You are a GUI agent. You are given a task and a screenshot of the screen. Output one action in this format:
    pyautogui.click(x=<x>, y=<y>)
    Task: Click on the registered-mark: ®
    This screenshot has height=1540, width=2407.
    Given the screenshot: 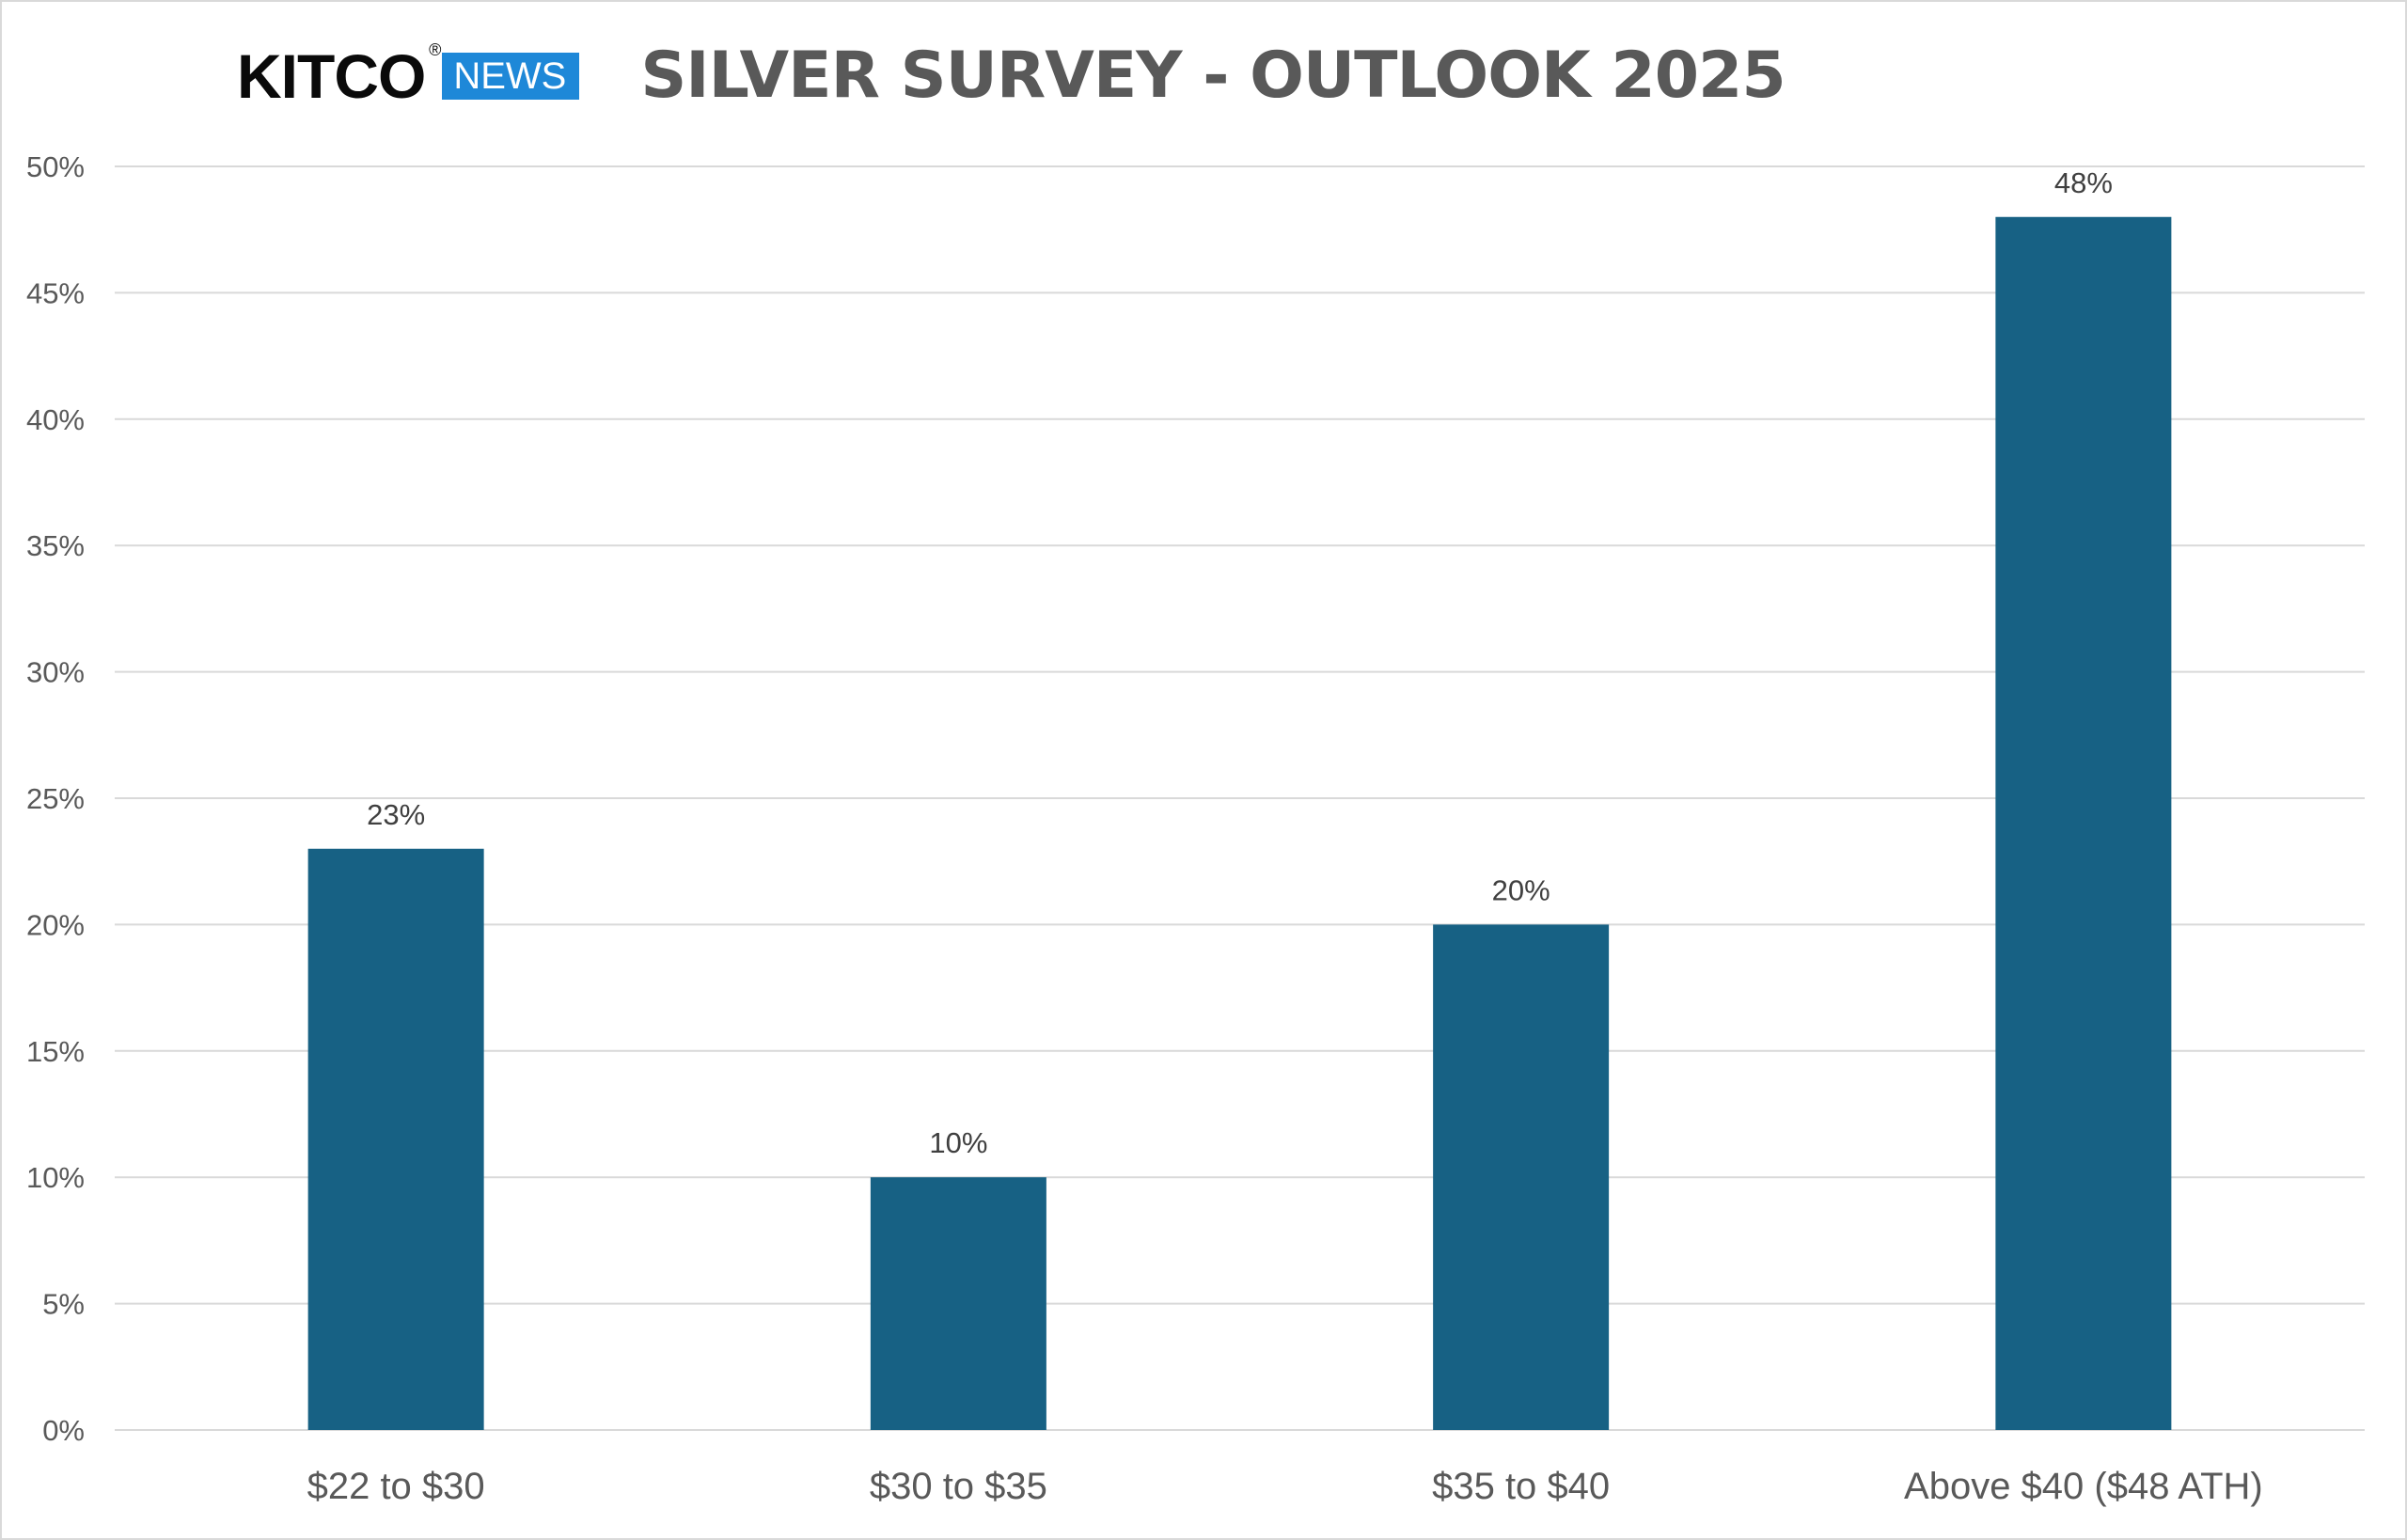 What is the action you would take?
    pyautogui.click(x=435, y=50)
    